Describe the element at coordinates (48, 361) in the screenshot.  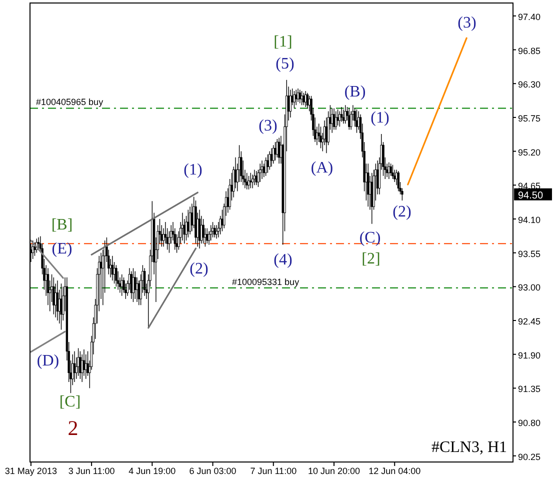
I see `annotation: (D)` at that location.